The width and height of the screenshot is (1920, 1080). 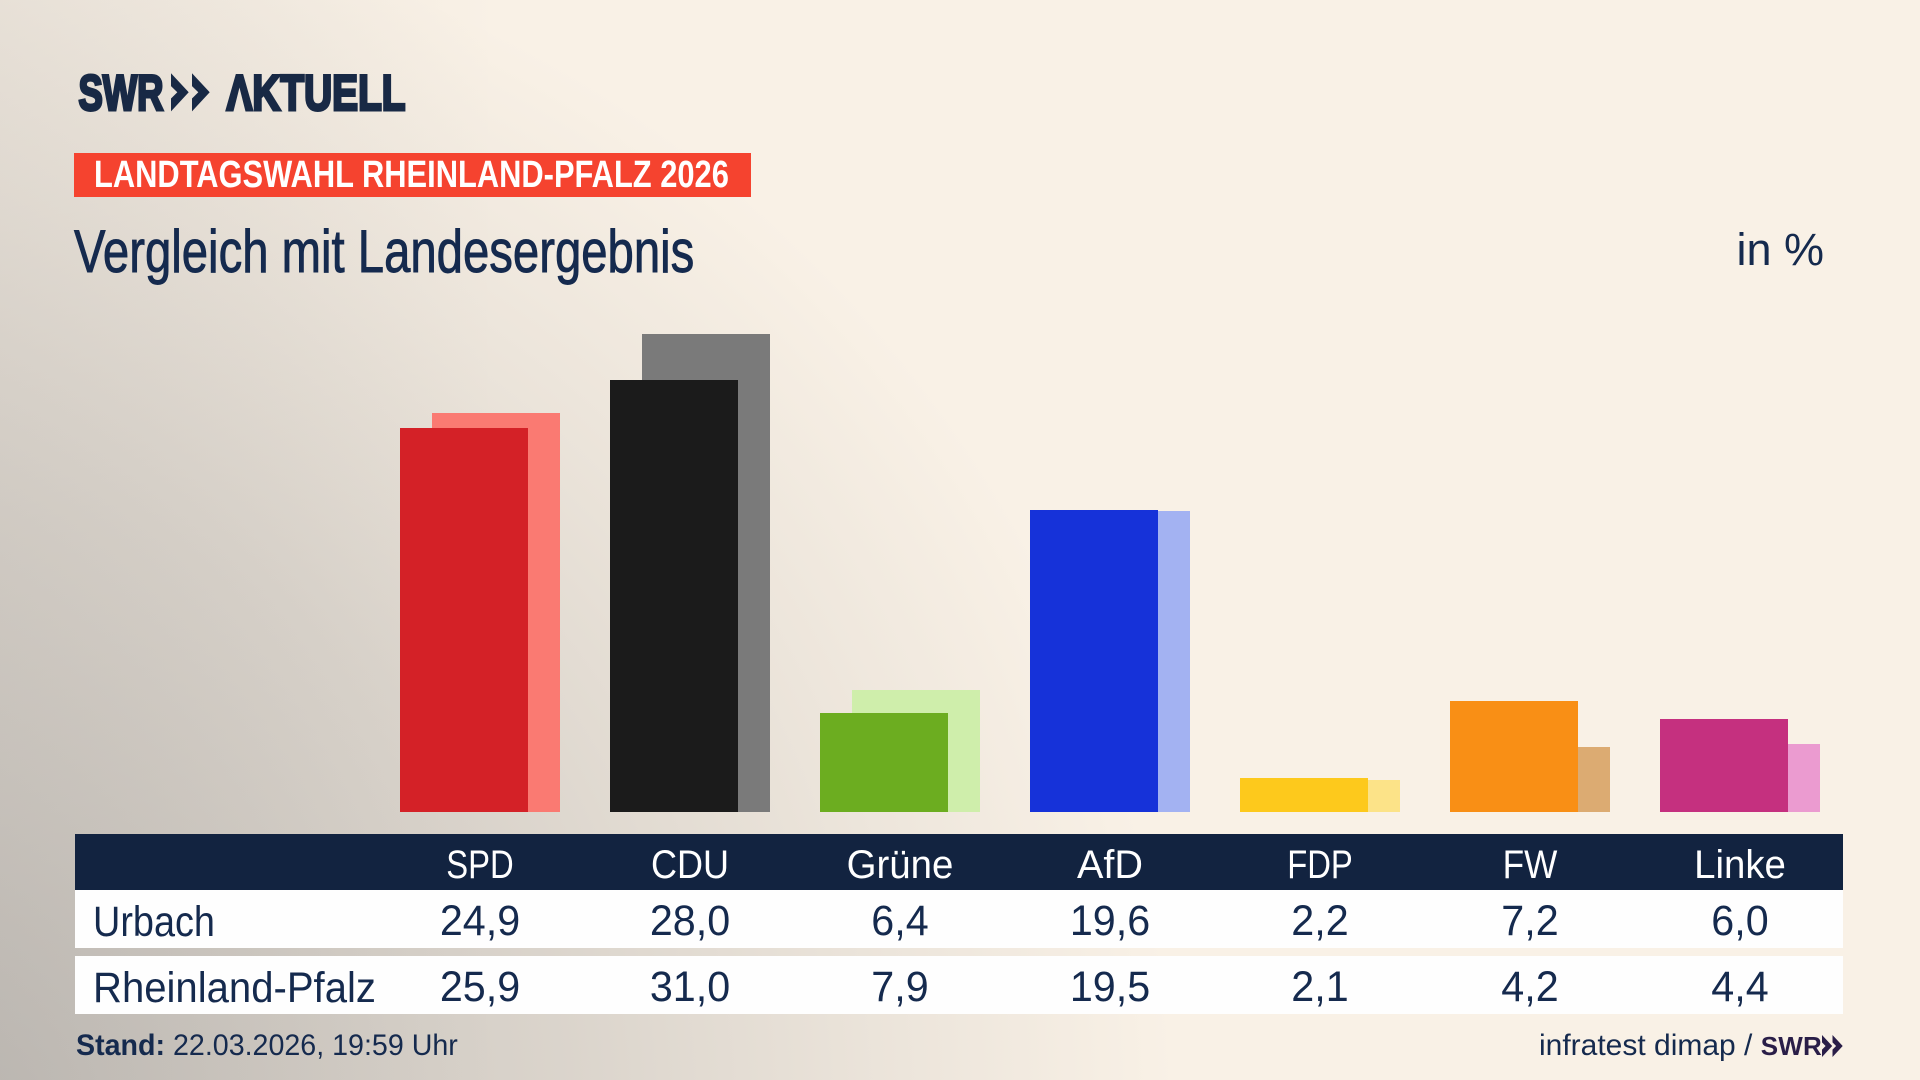 I want to click on svg-text: ΛKTUELL, so click(x=316, y=91).